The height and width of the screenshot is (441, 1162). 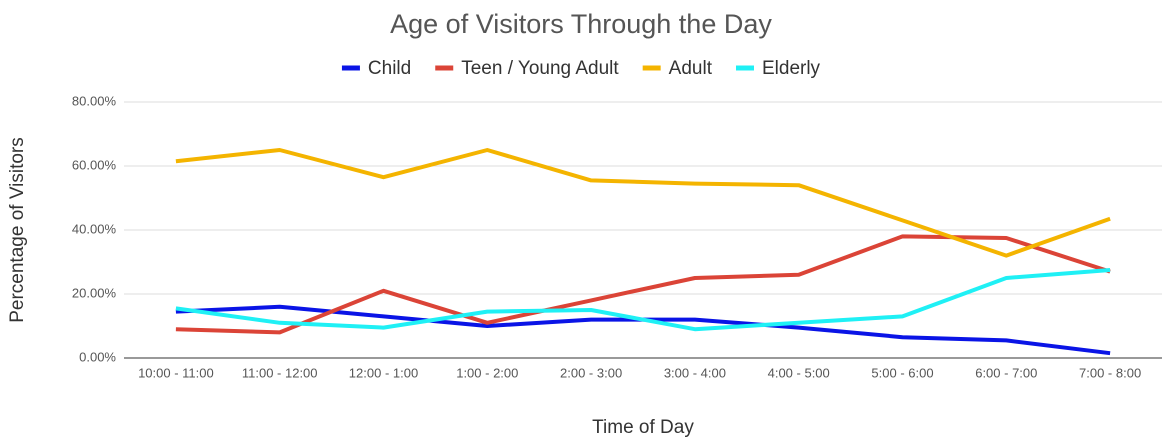 What do you see at coordinates (176, 372) in the screenshot?
I see `x-tick-label: 10:00 - 11:00` at bounding box center [176, 372].